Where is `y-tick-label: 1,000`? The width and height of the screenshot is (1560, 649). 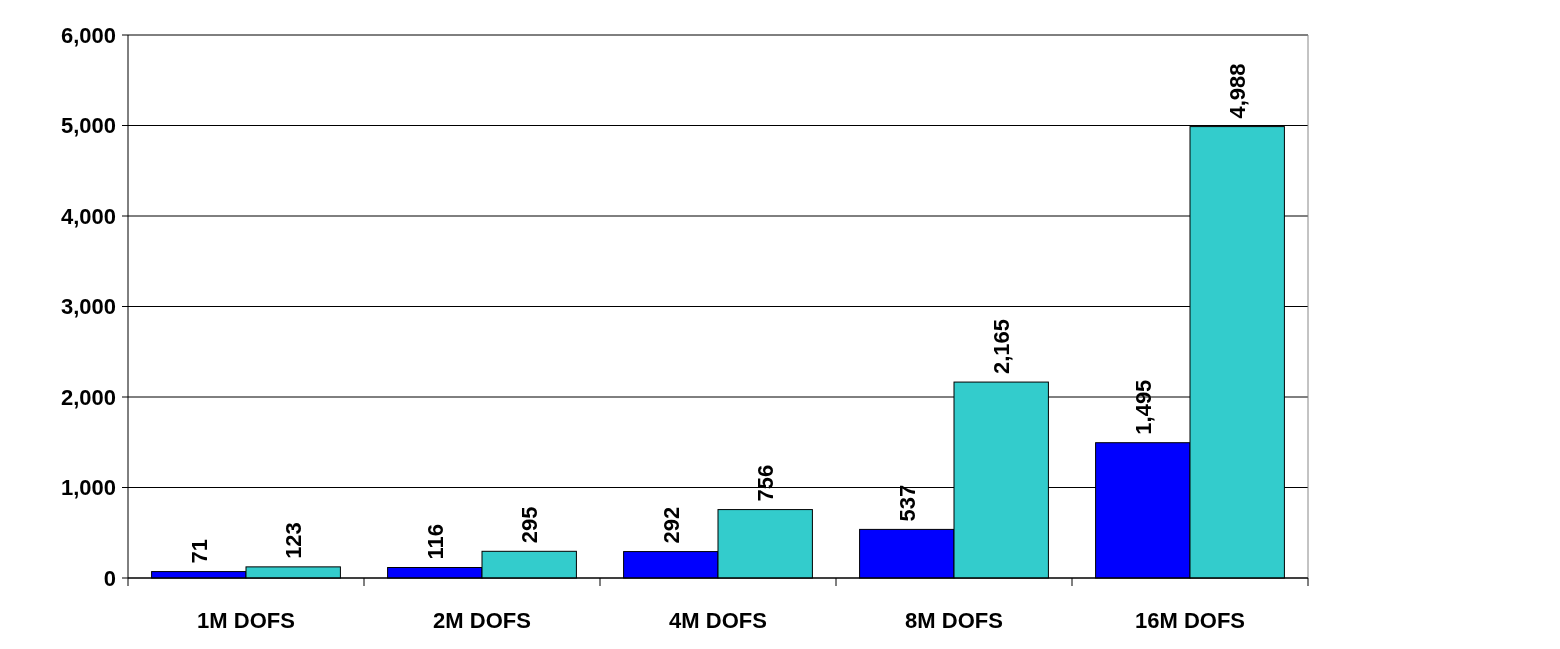 y-tick-label: 1,000 is located at coordinates (88, 488).